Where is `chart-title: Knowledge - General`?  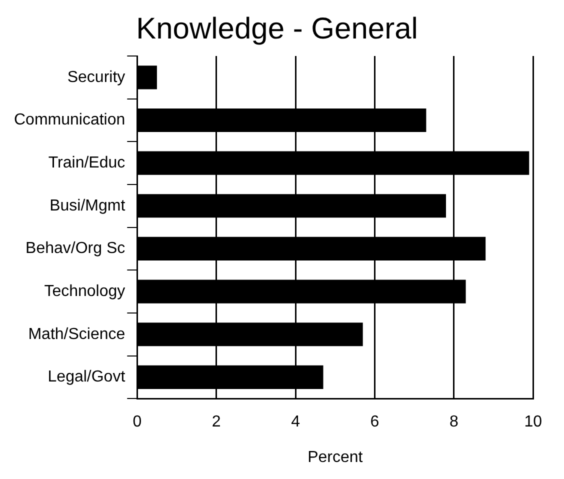
chart-title: Knowledge - General is located at coordinates (277, 29).